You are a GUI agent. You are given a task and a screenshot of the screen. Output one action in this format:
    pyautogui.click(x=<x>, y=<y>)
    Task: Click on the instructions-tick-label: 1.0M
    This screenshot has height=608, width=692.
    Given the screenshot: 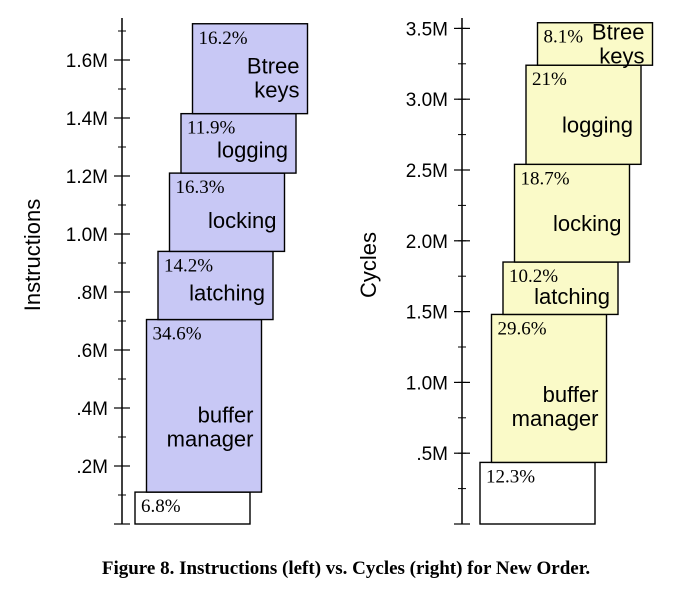 What is the action you would take?
    pyautogui.click(x=87, y=235)
    